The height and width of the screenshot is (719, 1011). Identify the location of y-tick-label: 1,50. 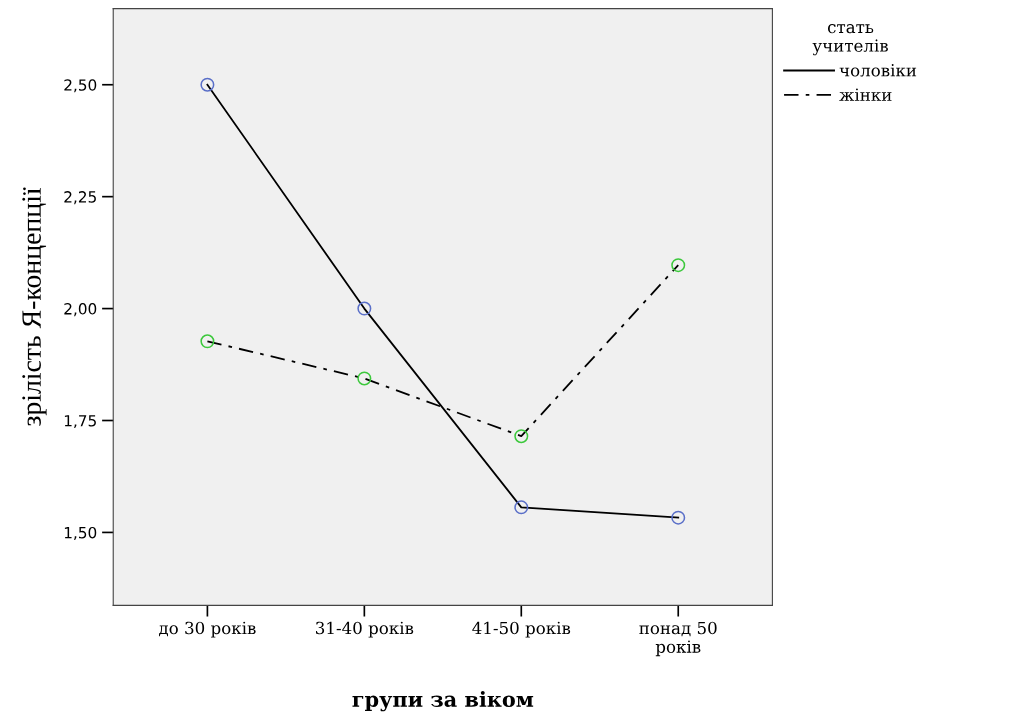
(80, 533).